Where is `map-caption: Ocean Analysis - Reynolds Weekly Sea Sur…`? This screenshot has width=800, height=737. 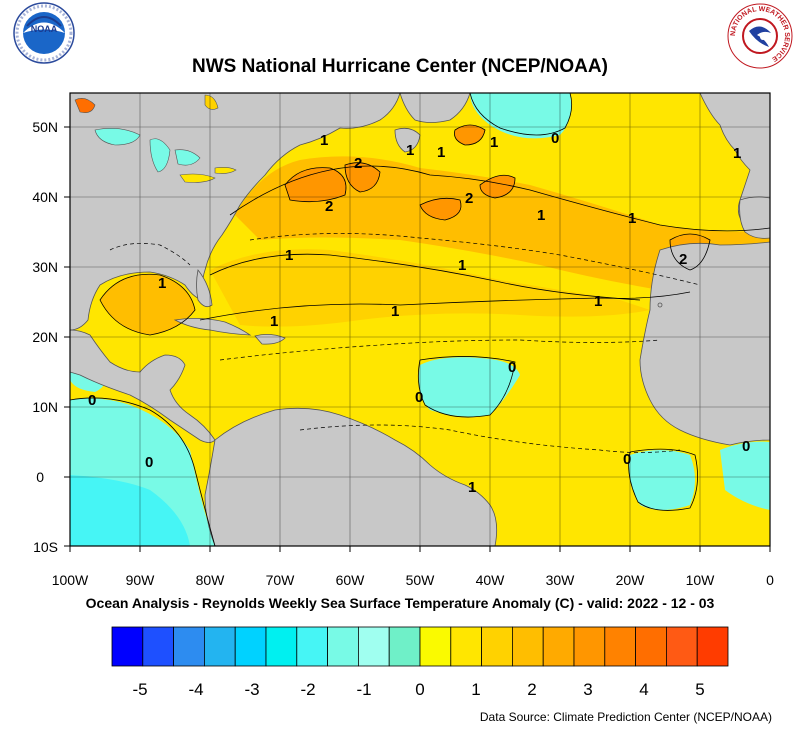
map-caption: Ocean Analysis - Reynolds Weekly Sea Sur… is located at coordinates (400, 603).